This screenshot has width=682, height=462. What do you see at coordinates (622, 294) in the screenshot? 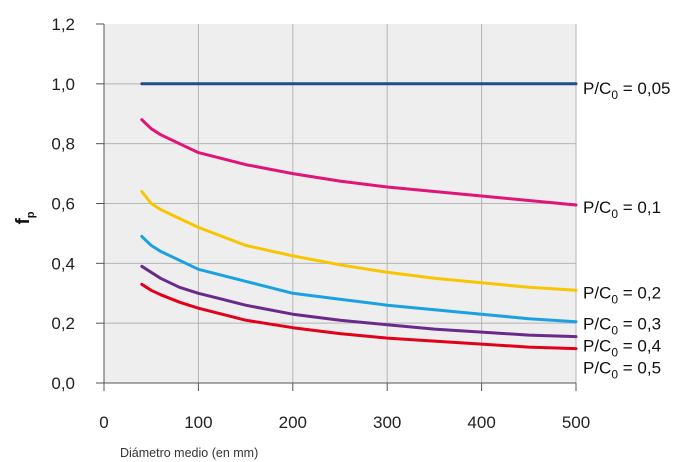
I see `series-label: P/C0 = 0,2` at bounding box center [622, 294].